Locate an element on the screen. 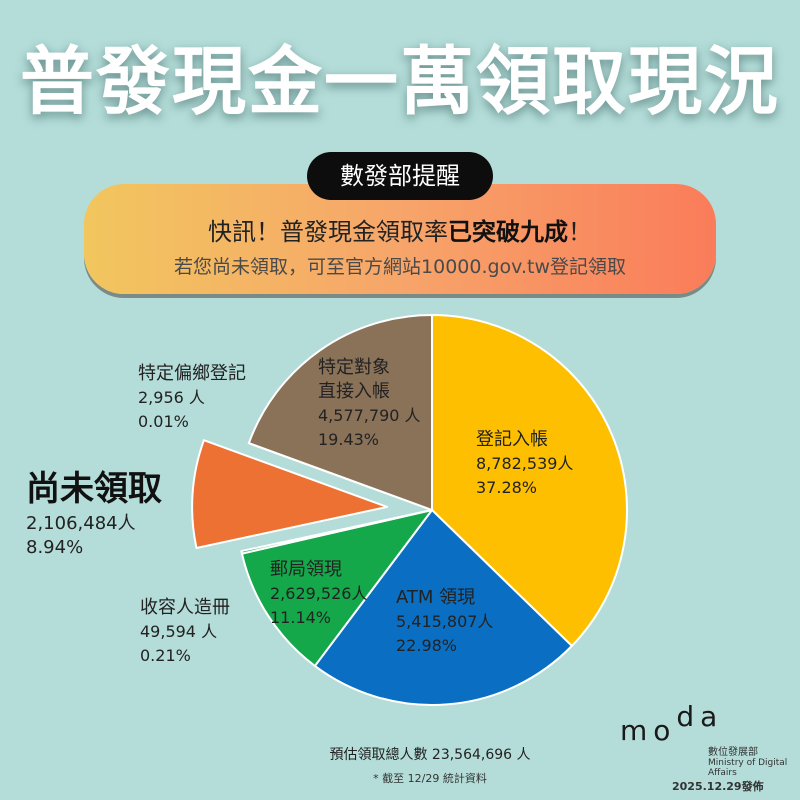  label-pct: 8.94% is located at coordinates (55, 547).